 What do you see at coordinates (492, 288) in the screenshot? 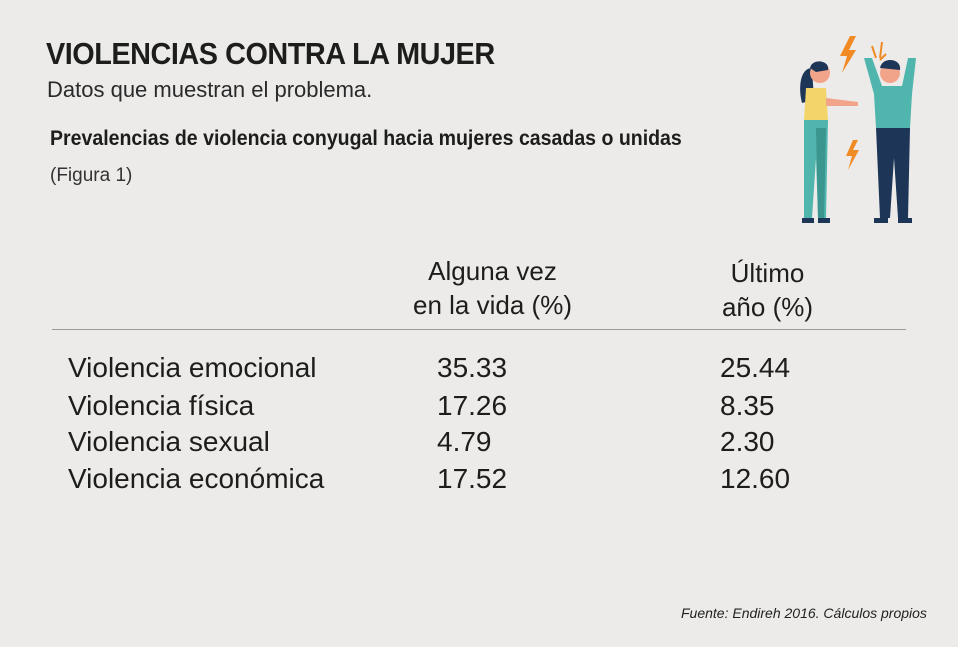
I see `column-header-lifetime: Alguna vez en la vida (%)` at bounding box center [492, 288].